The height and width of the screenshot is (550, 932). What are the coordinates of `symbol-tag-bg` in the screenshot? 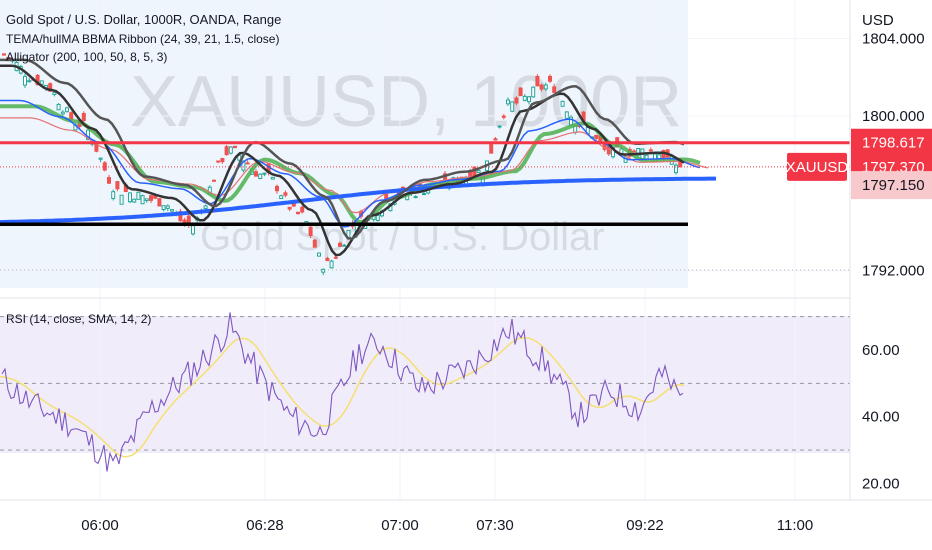 It's located at (817, 166).